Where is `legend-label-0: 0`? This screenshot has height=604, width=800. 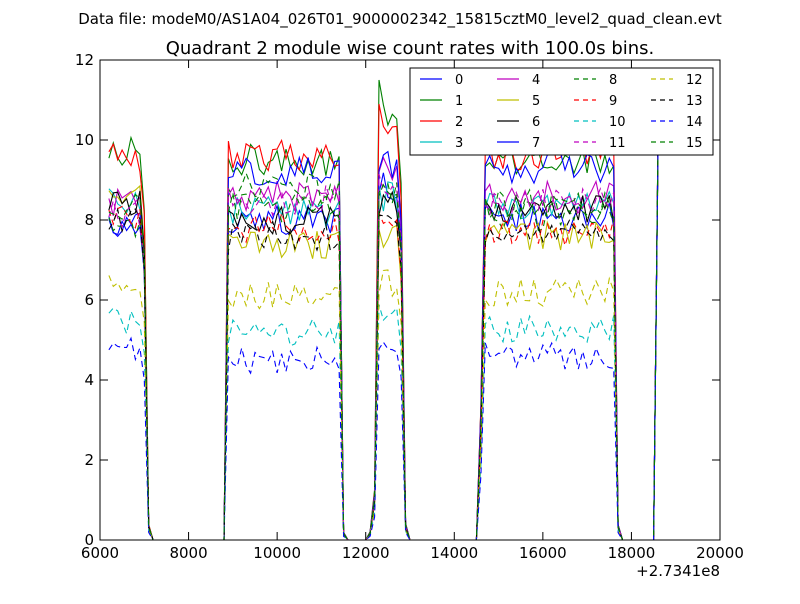
legend-label-0: 0 is located at coordinates (459, 80).